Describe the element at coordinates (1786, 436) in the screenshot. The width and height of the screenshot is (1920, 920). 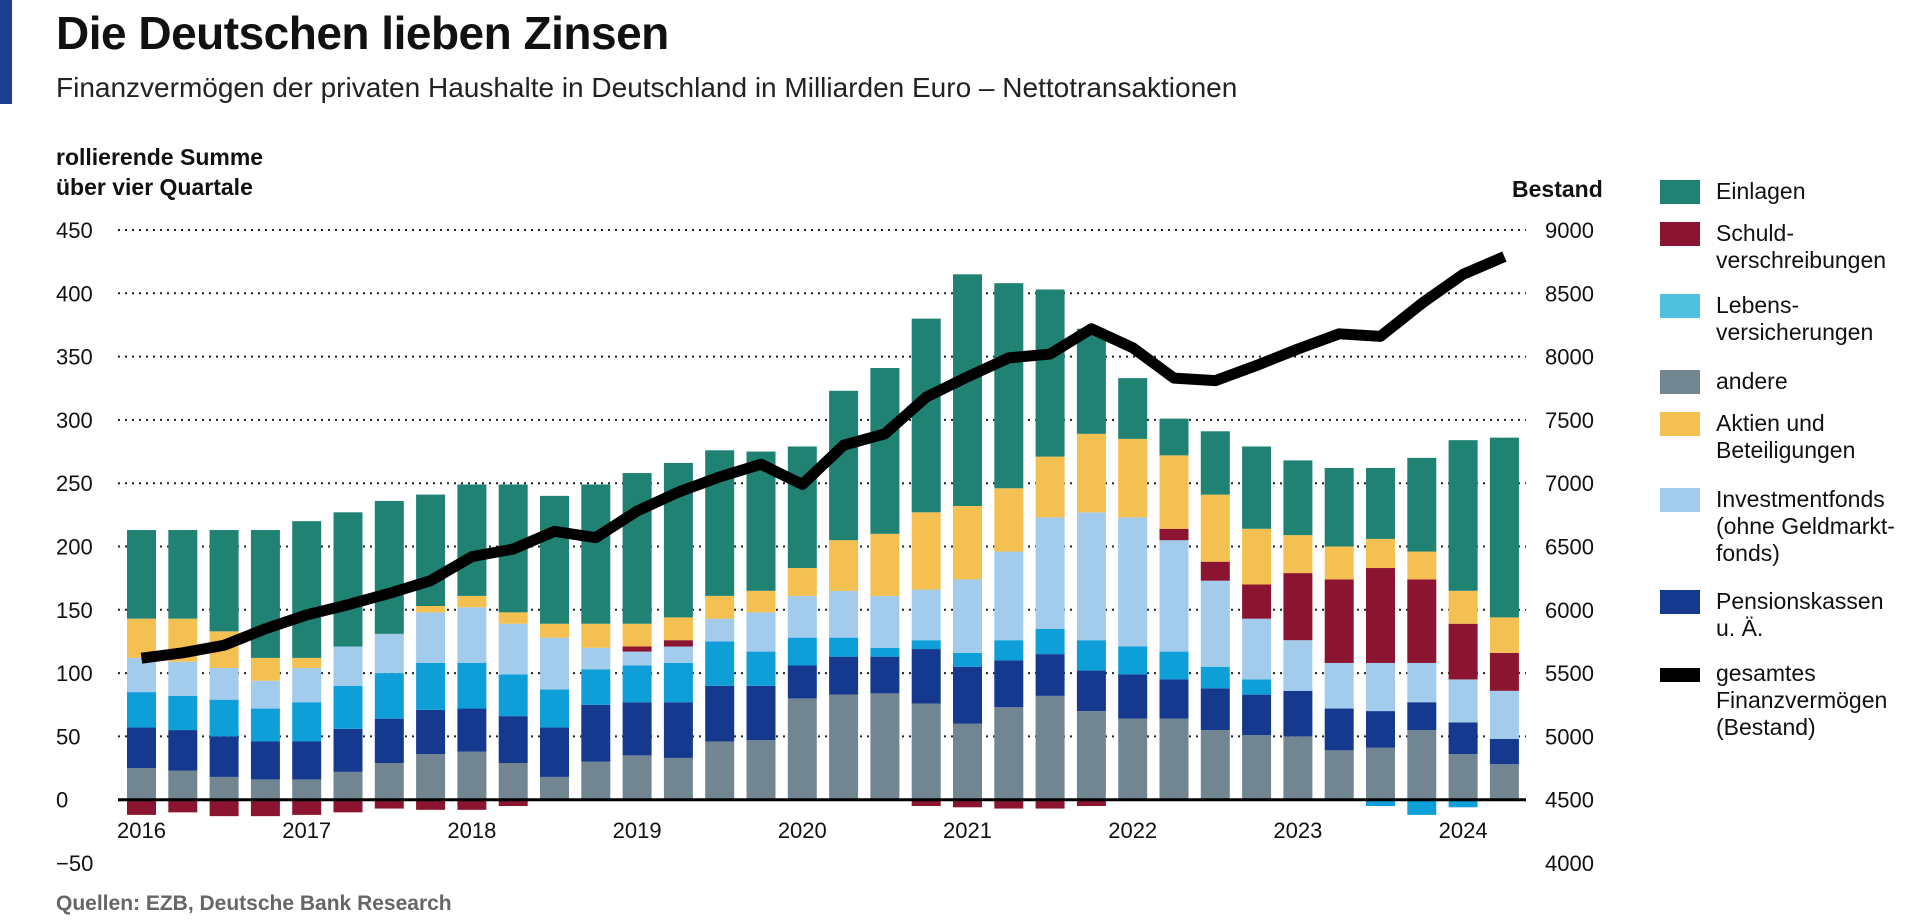
I see `legend-label: Aktien und Beteiligungen` at that location.